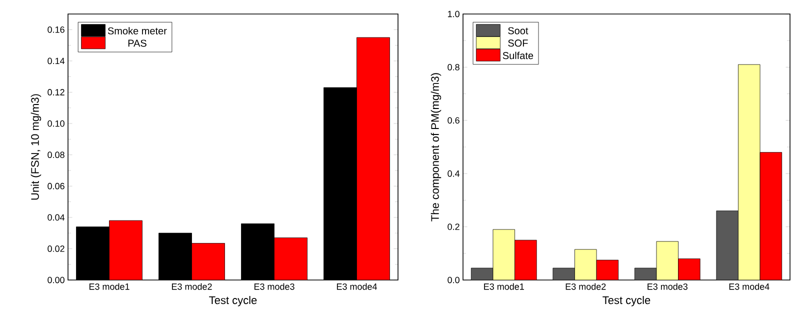  I want to click on y-tick-label: 0.10, so click(56, 123).